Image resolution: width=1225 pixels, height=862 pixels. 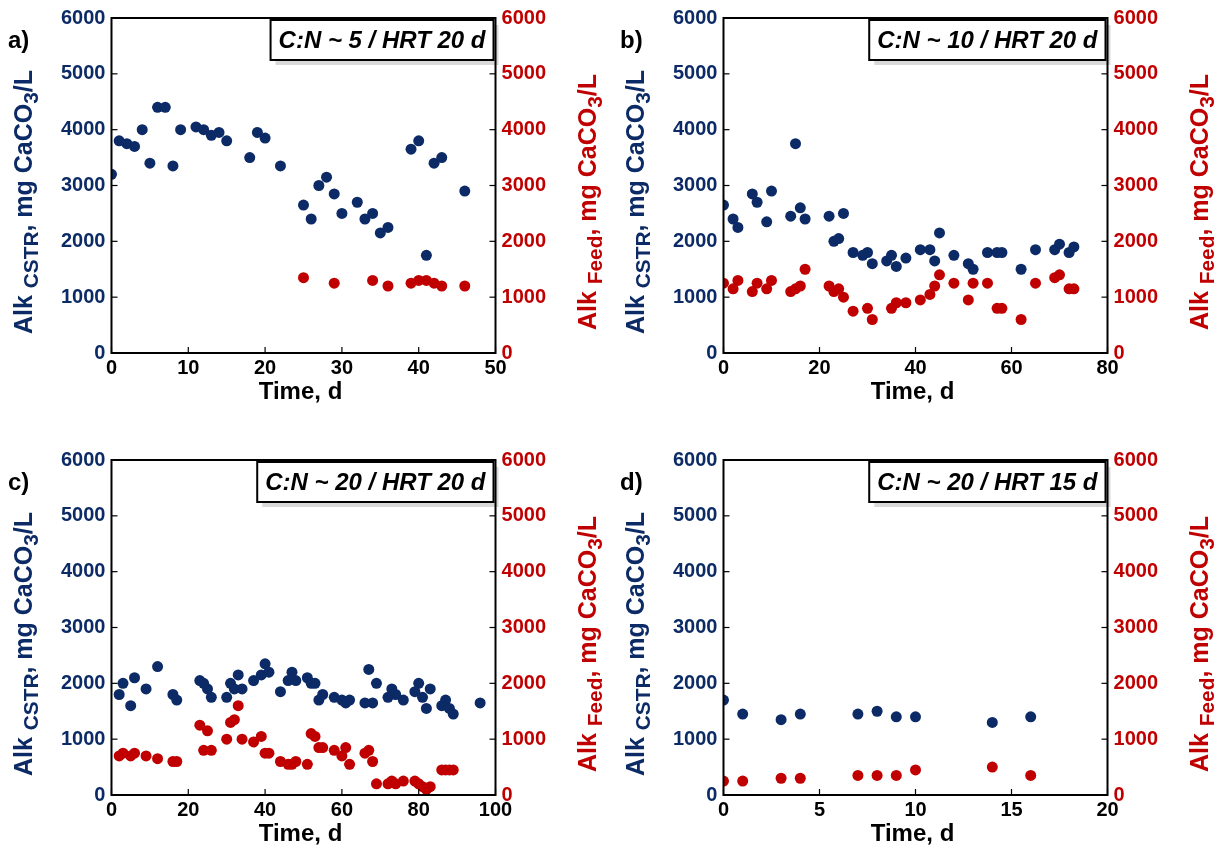 I want to click on x-tick-label: 5, so click(x=819, y=808).